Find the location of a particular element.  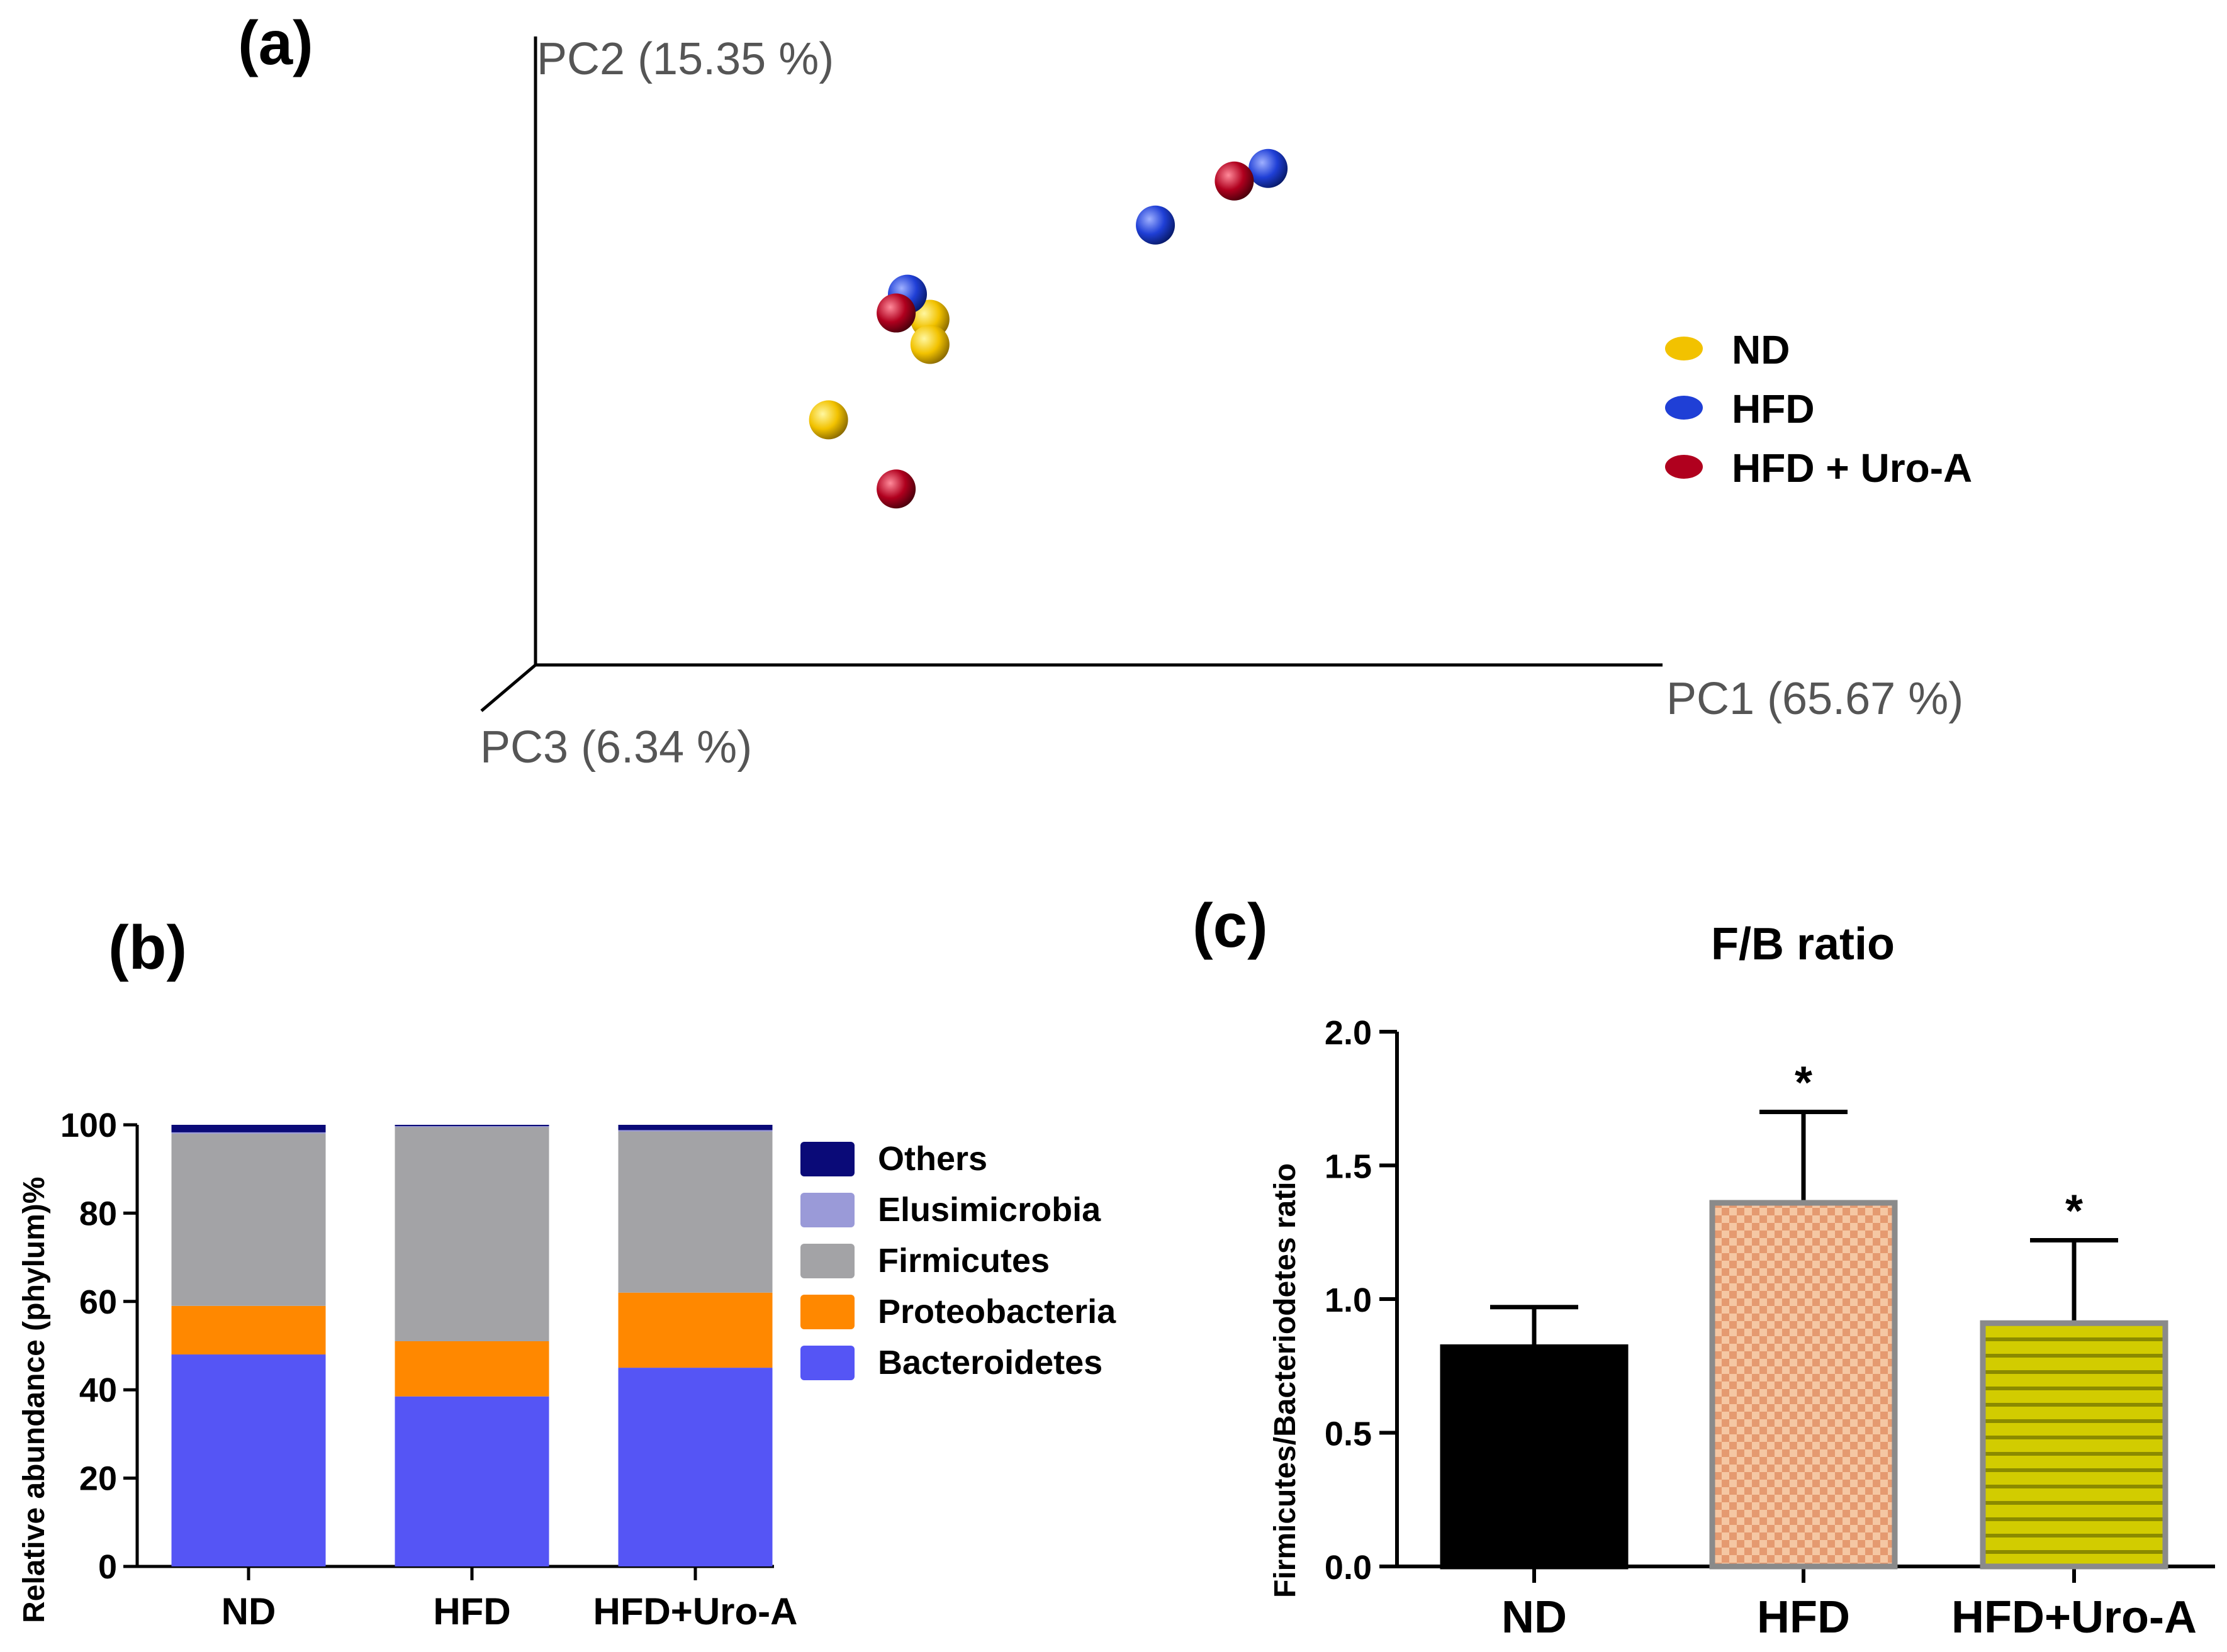

panel-b-label: (b) is located at coordinates (147, 947).